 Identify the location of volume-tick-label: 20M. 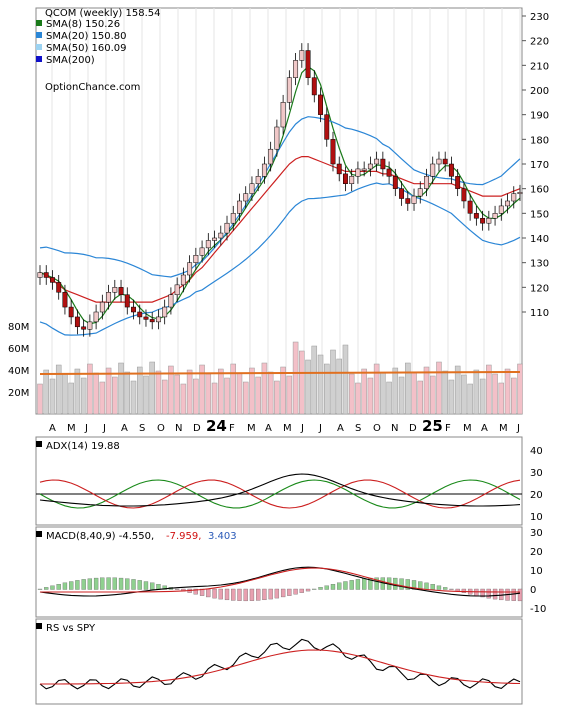
(18, 393).